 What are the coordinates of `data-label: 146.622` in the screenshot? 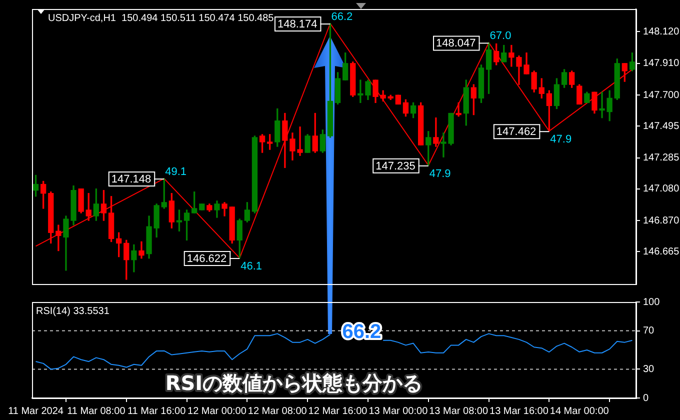 It's located at (206, 259).